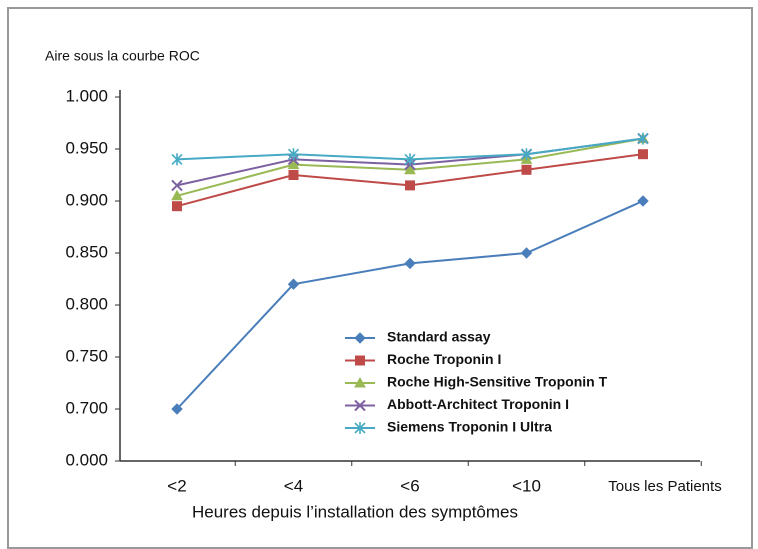  I want to click on y-tick-label: 0.750, so click(86, 355).